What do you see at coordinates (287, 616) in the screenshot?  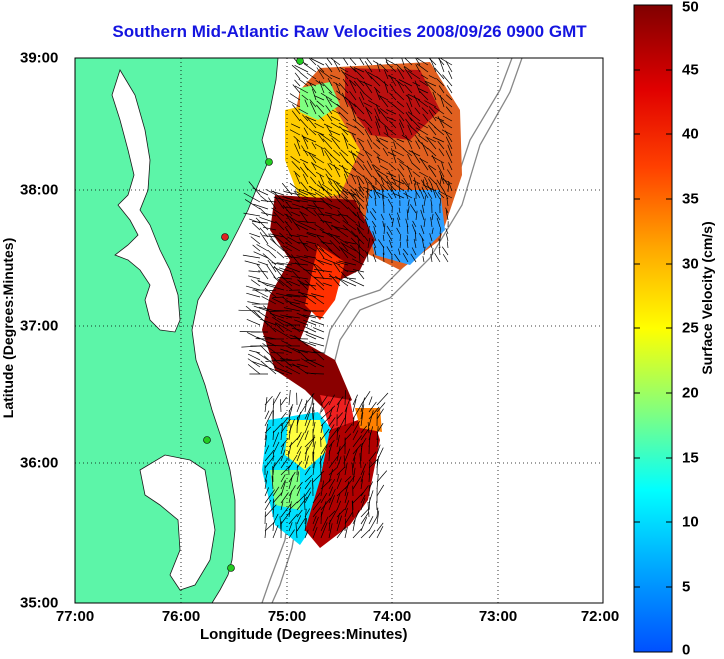 I see `x-tick-label: 75:00` at bounding box center [287, 616].